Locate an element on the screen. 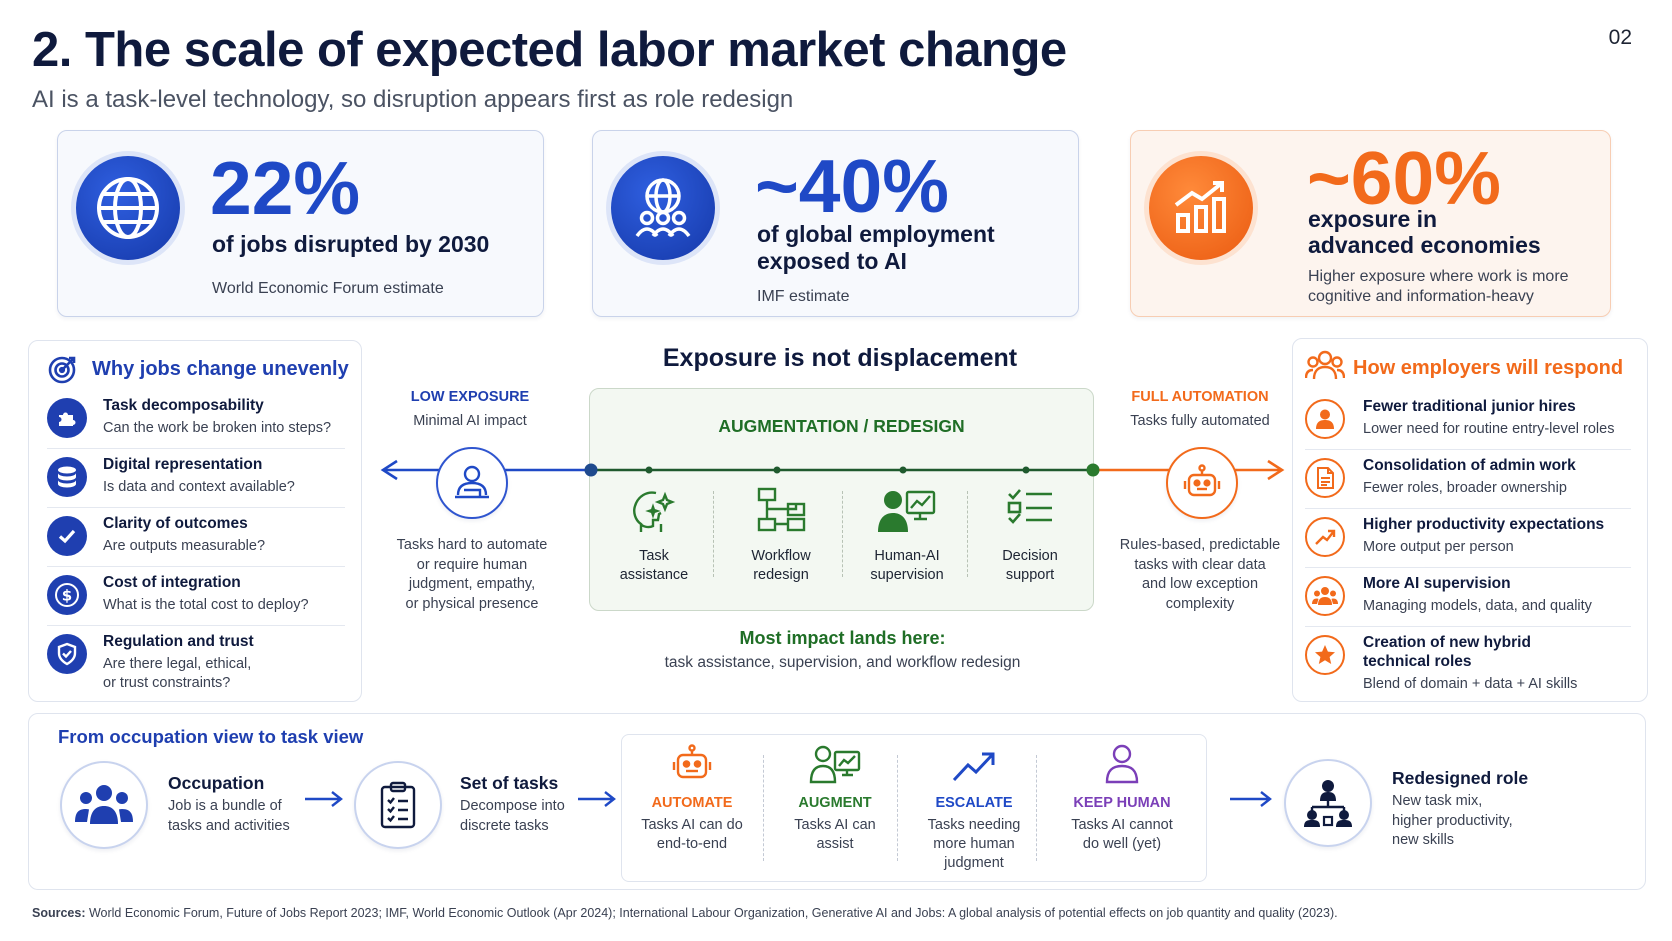 The width and height of the screenshot is (1672, 941). people-group-icon is located at coordinates (1325, 368).